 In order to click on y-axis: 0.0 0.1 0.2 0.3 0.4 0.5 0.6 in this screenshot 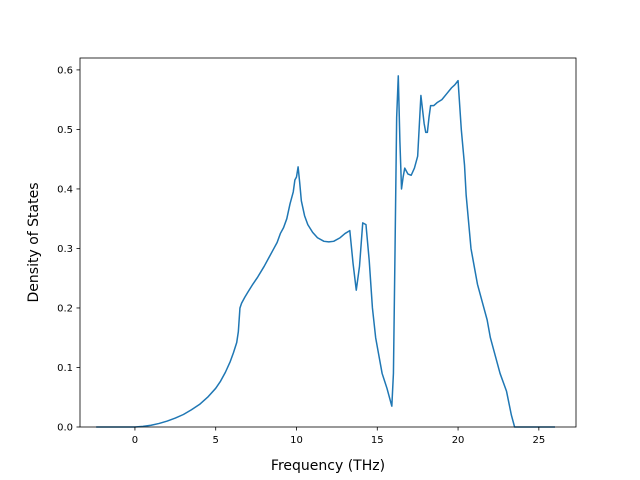, I will do `click(68, 250)`.